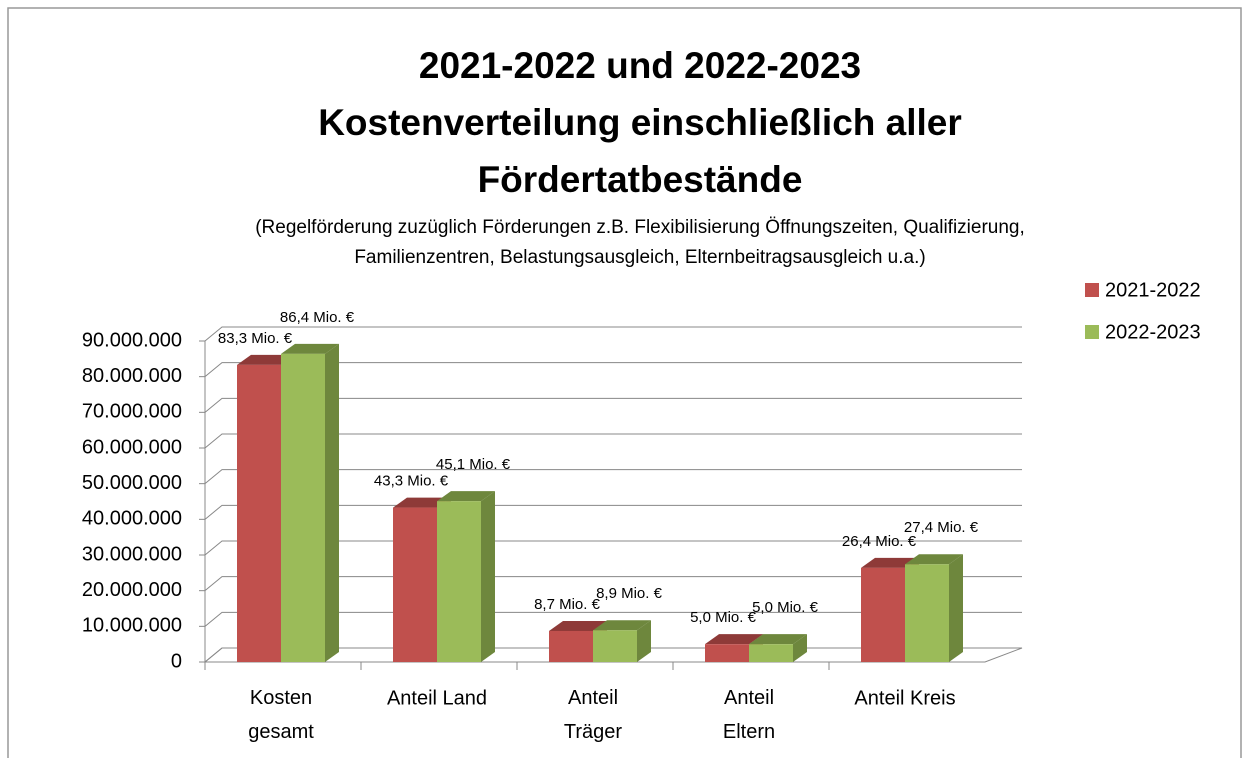 Image resolution: width=1249 pixels, height=758 pixels. Describe the element at coordinates (132, 554) in the screenshot. I see `y-tick-label: 30.000.000` at that location.